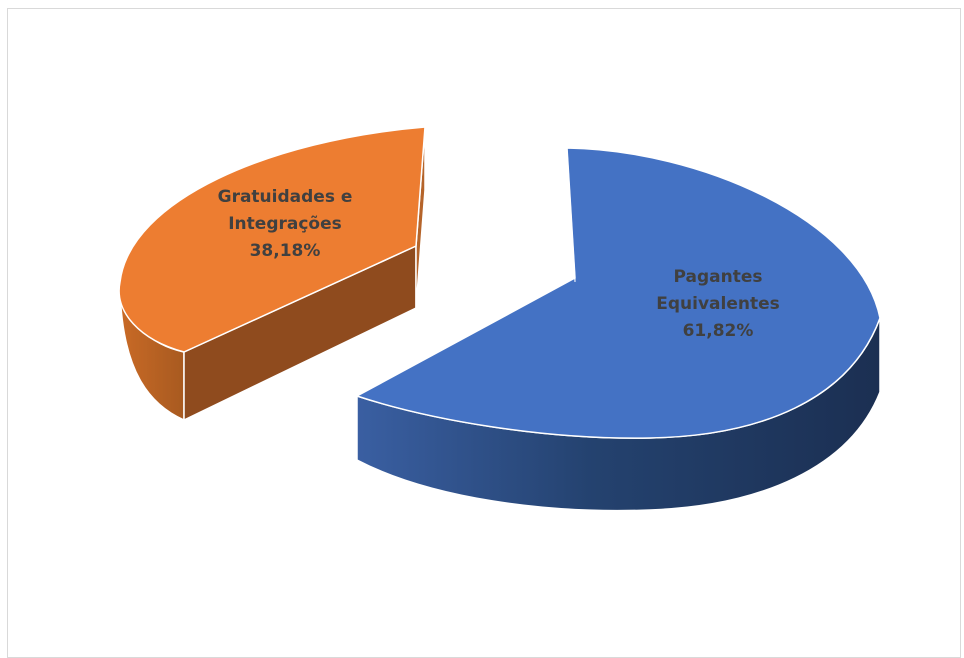  I want to click on label-pagantes-line2: Equivalentes, so click(718, 304).